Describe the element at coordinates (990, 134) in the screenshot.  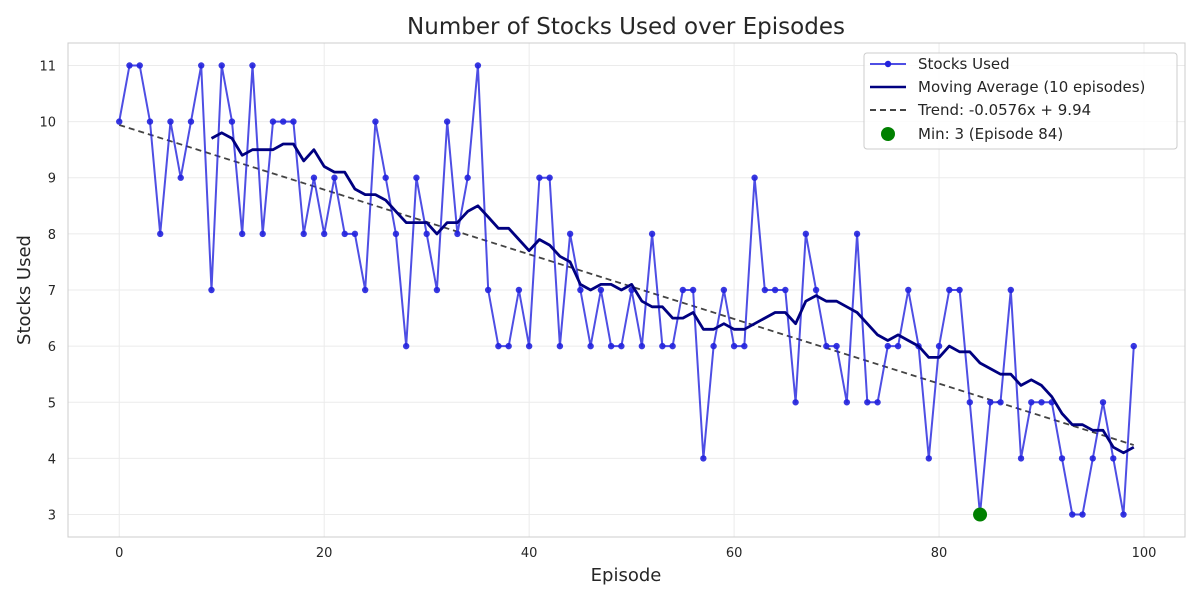
I see `legend-label-min: Min: 3 (Episode 84)` at that location.